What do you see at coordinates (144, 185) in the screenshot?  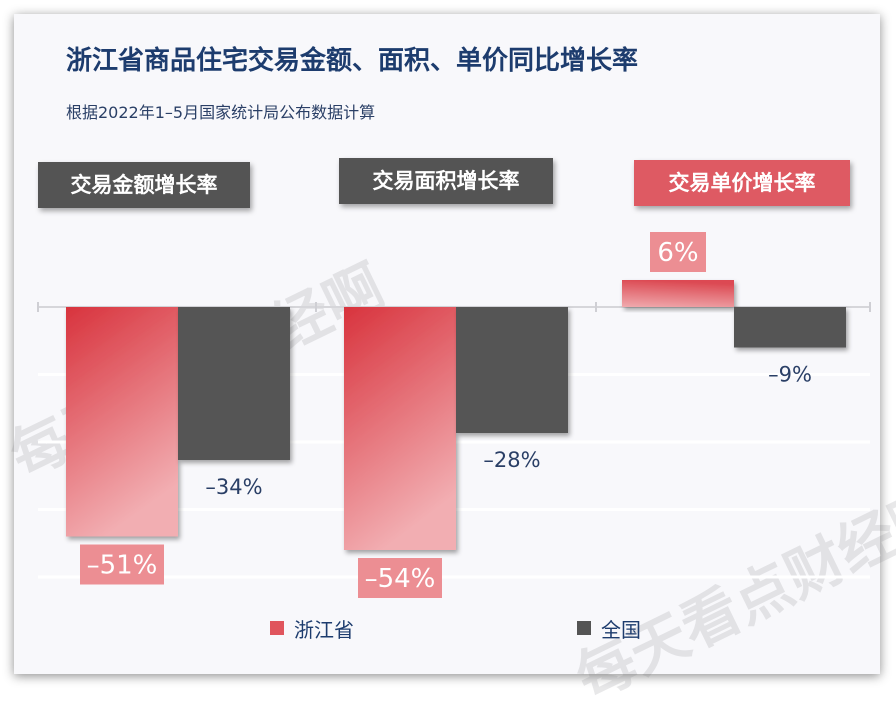 I see `panel-label-amount: 交易金额增长率` at bounding box center [144, 185].